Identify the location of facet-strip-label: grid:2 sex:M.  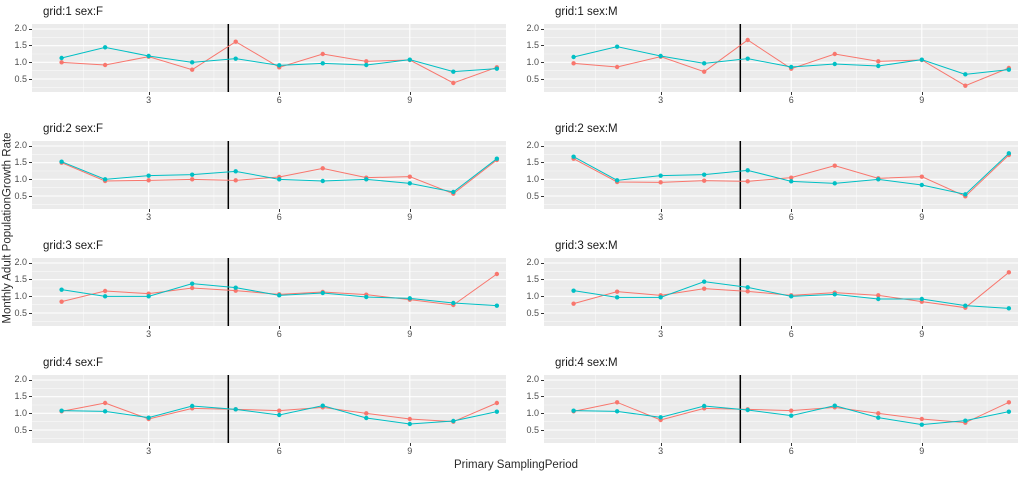
(586, 129).